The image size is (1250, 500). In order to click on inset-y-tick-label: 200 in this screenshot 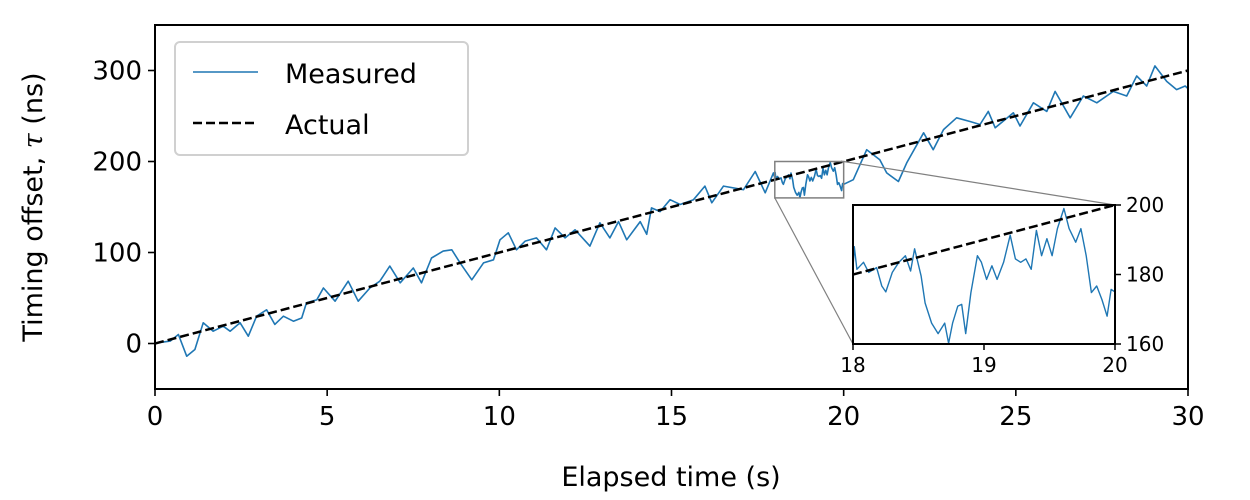, I will do `click(1145, 205)`.